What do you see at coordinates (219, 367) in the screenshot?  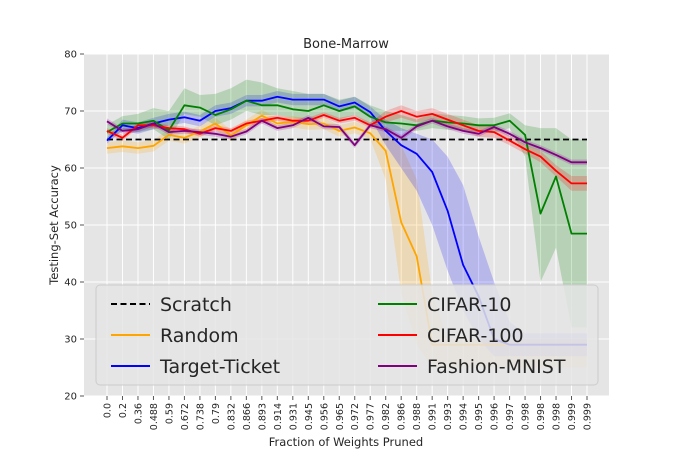 I see `legend-label: Target-Ticket` at bounding box center [219, 367].